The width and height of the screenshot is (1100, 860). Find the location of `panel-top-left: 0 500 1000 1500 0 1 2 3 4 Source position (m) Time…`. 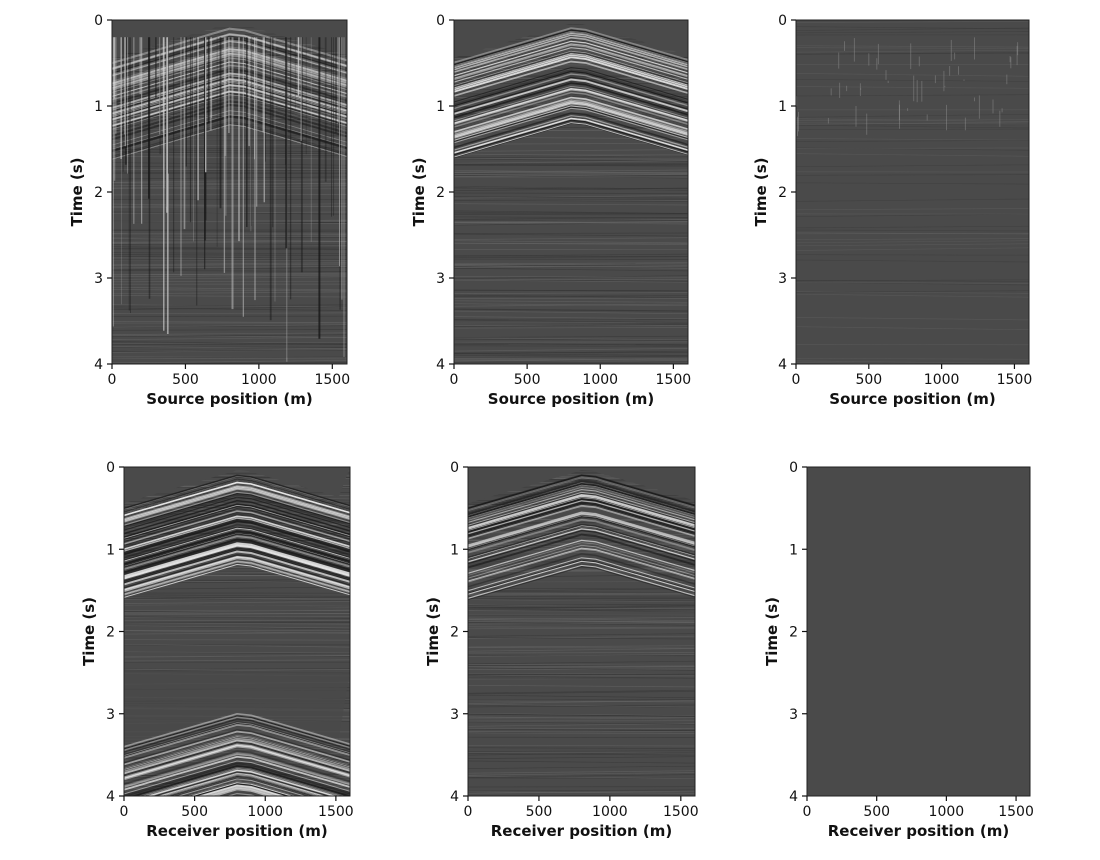

panel-top-left: 0 500 1000 1500 0 1 2 3 4 Source position (m) Time… is located at coordinates (206, 216).